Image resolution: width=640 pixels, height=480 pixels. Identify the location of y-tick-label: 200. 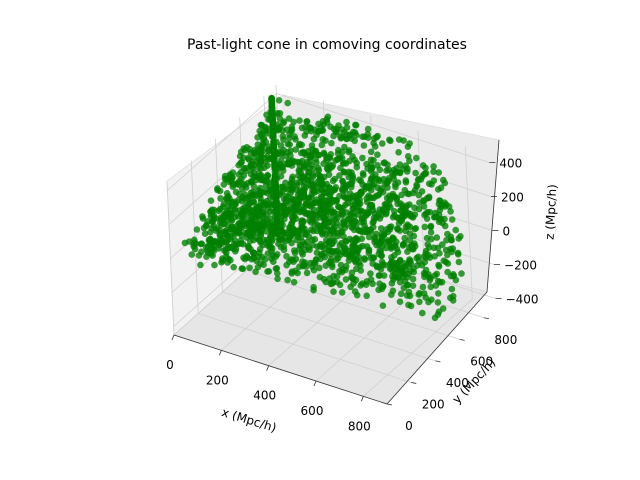
(433, 404).